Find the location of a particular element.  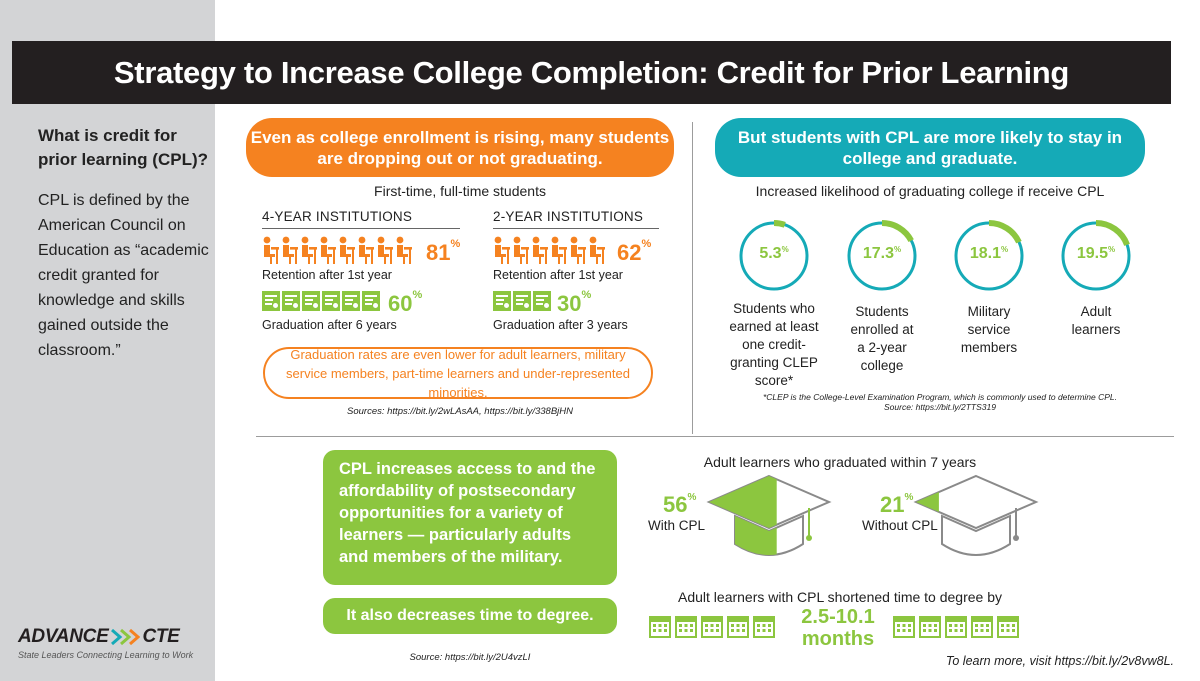

four-year-retention-label: Retention after 1st year is located at coordinates (327, 275).